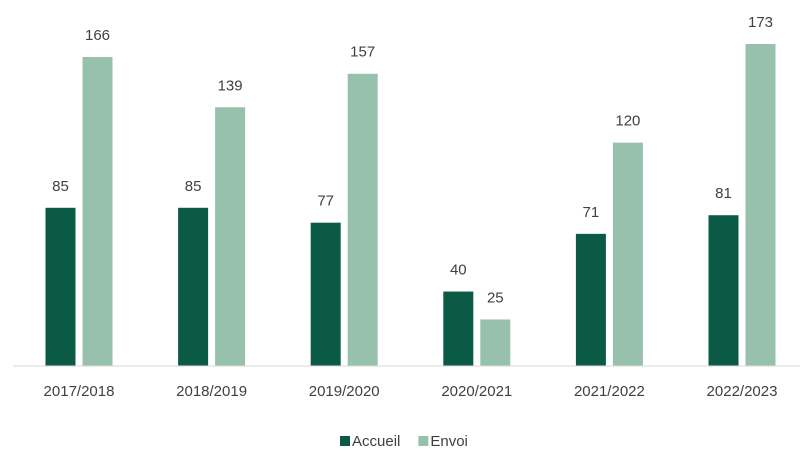  I want to click on legend-label: Envoi, so click(449, 441).